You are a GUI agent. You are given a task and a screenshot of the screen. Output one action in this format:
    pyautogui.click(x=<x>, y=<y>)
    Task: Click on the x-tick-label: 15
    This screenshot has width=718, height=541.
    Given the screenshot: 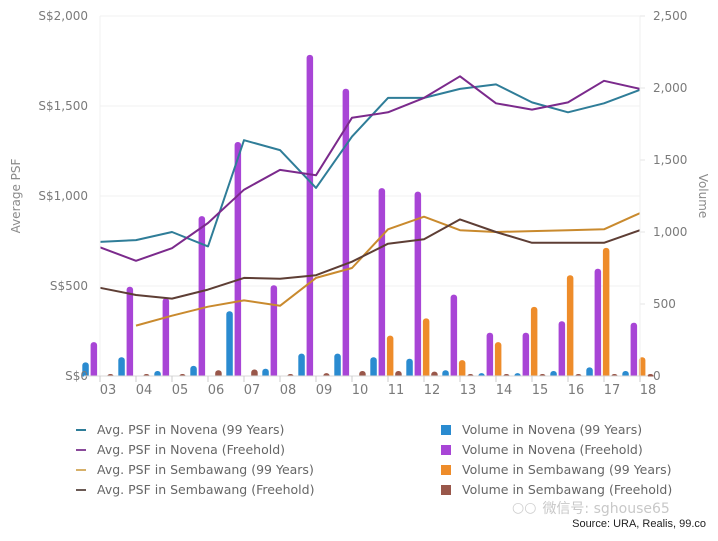 What is the action you would take?
    pyautogui.click(x=540, y=390)
    